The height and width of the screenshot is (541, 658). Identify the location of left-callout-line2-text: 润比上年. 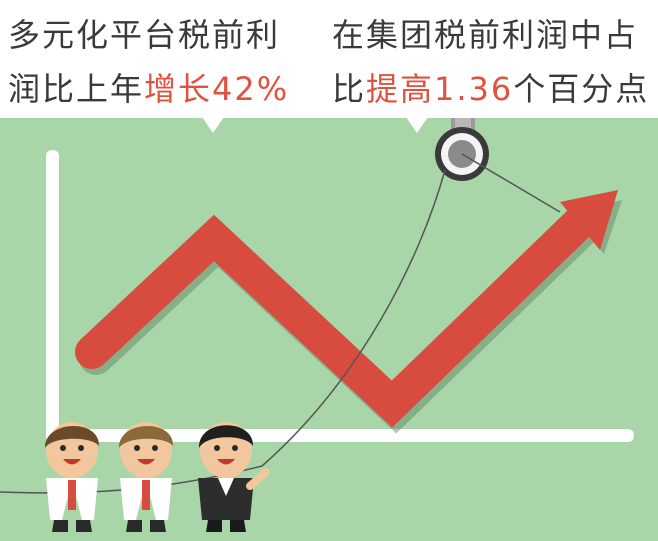
(76, 89).